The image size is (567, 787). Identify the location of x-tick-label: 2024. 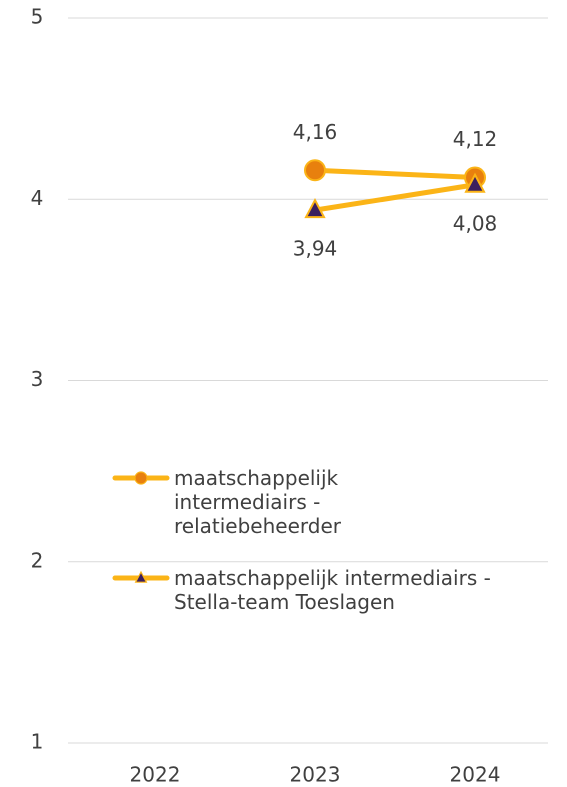
(475, 775).